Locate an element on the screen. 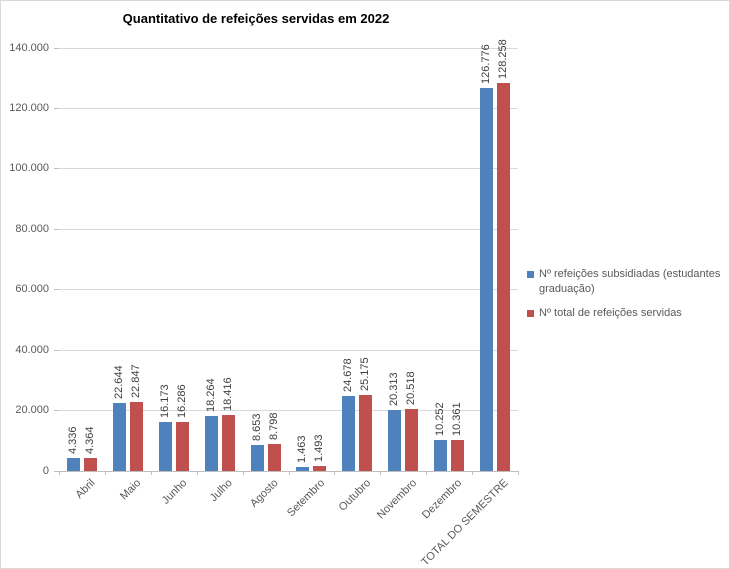 The image size is (730, 569). y-axis-label: 80.000 is located at coordinates (32, 228).